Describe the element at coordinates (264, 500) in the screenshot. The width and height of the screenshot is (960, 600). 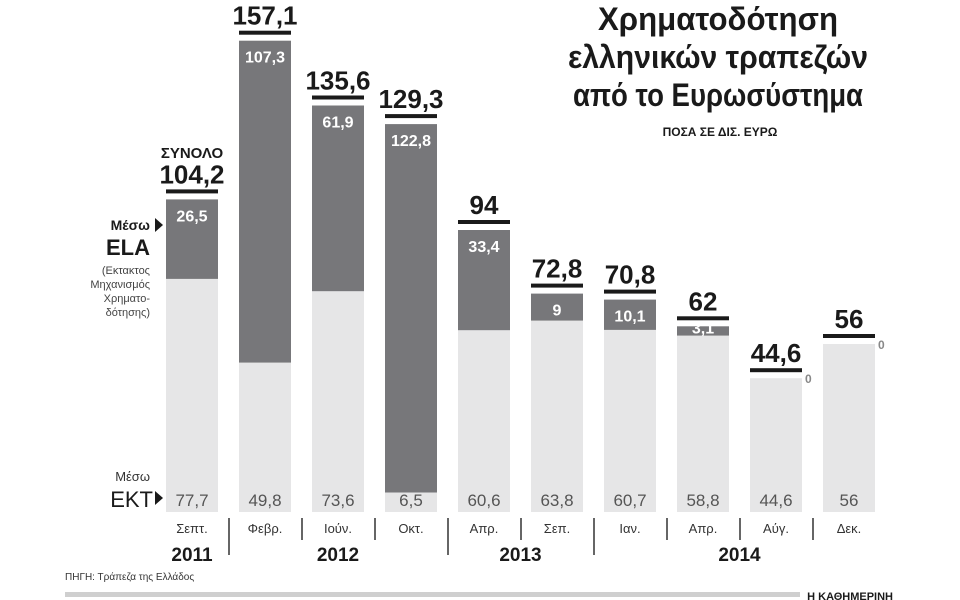
I see `ecb-value-label: 49,8` at that location.